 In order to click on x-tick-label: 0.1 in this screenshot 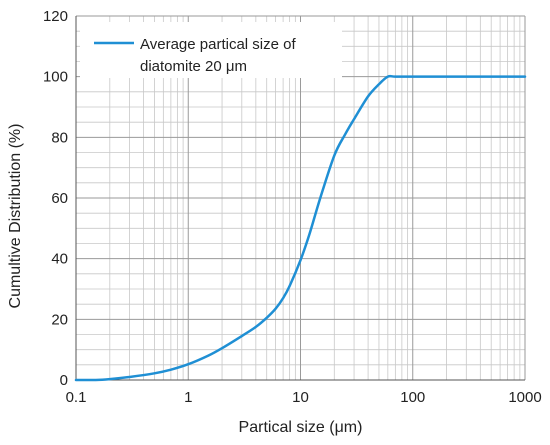, I will do `click(76, 397)`.